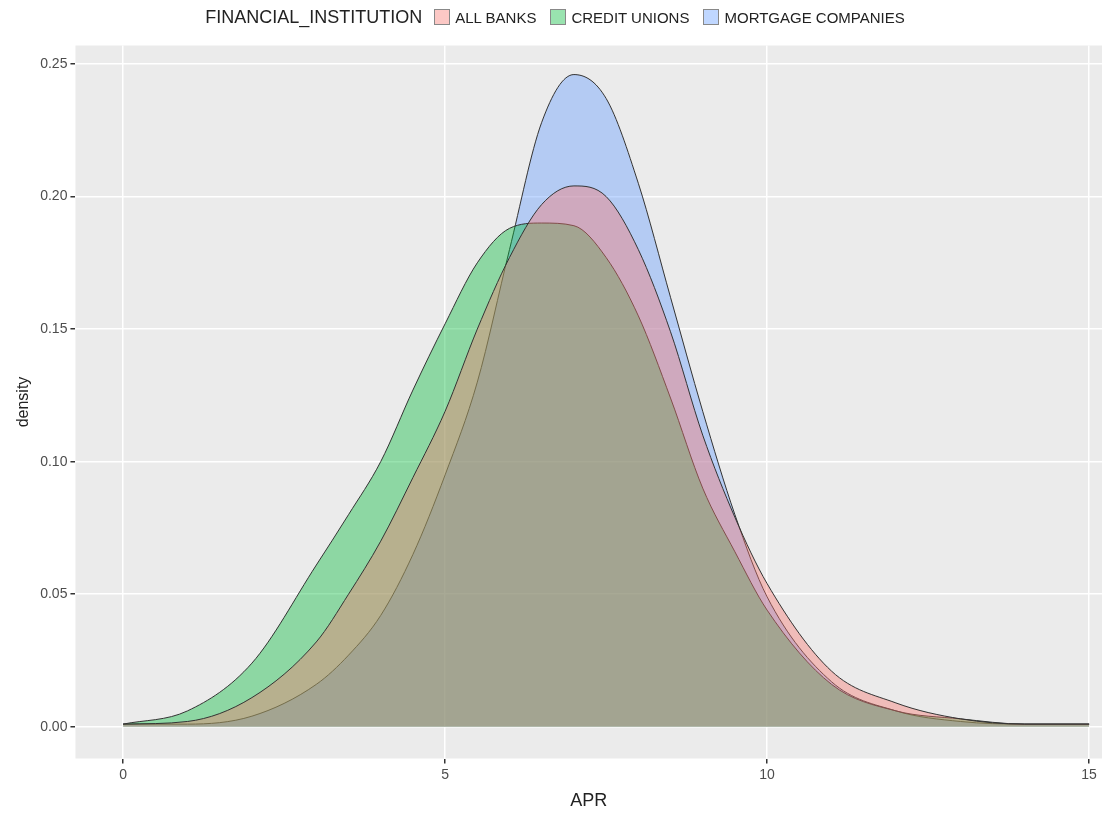 The image size is (1116, 822). I want to click on x-tick-label: 10, so click(767, 773).